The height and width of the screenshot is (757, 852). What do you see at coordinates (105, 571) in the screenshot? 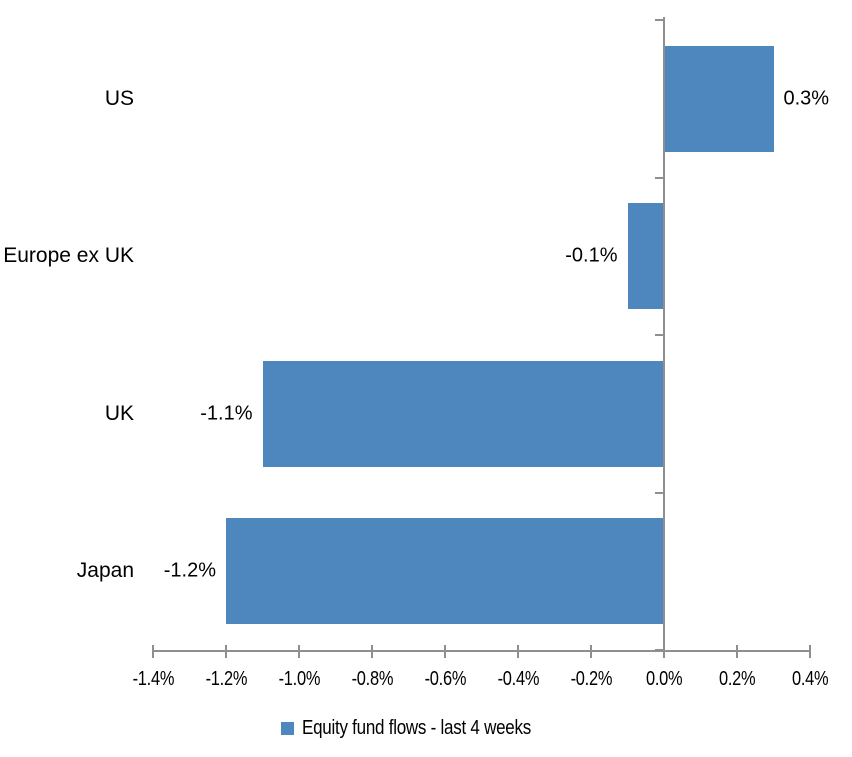
I see `category-label: Japan` at bounding box center [105, 571].